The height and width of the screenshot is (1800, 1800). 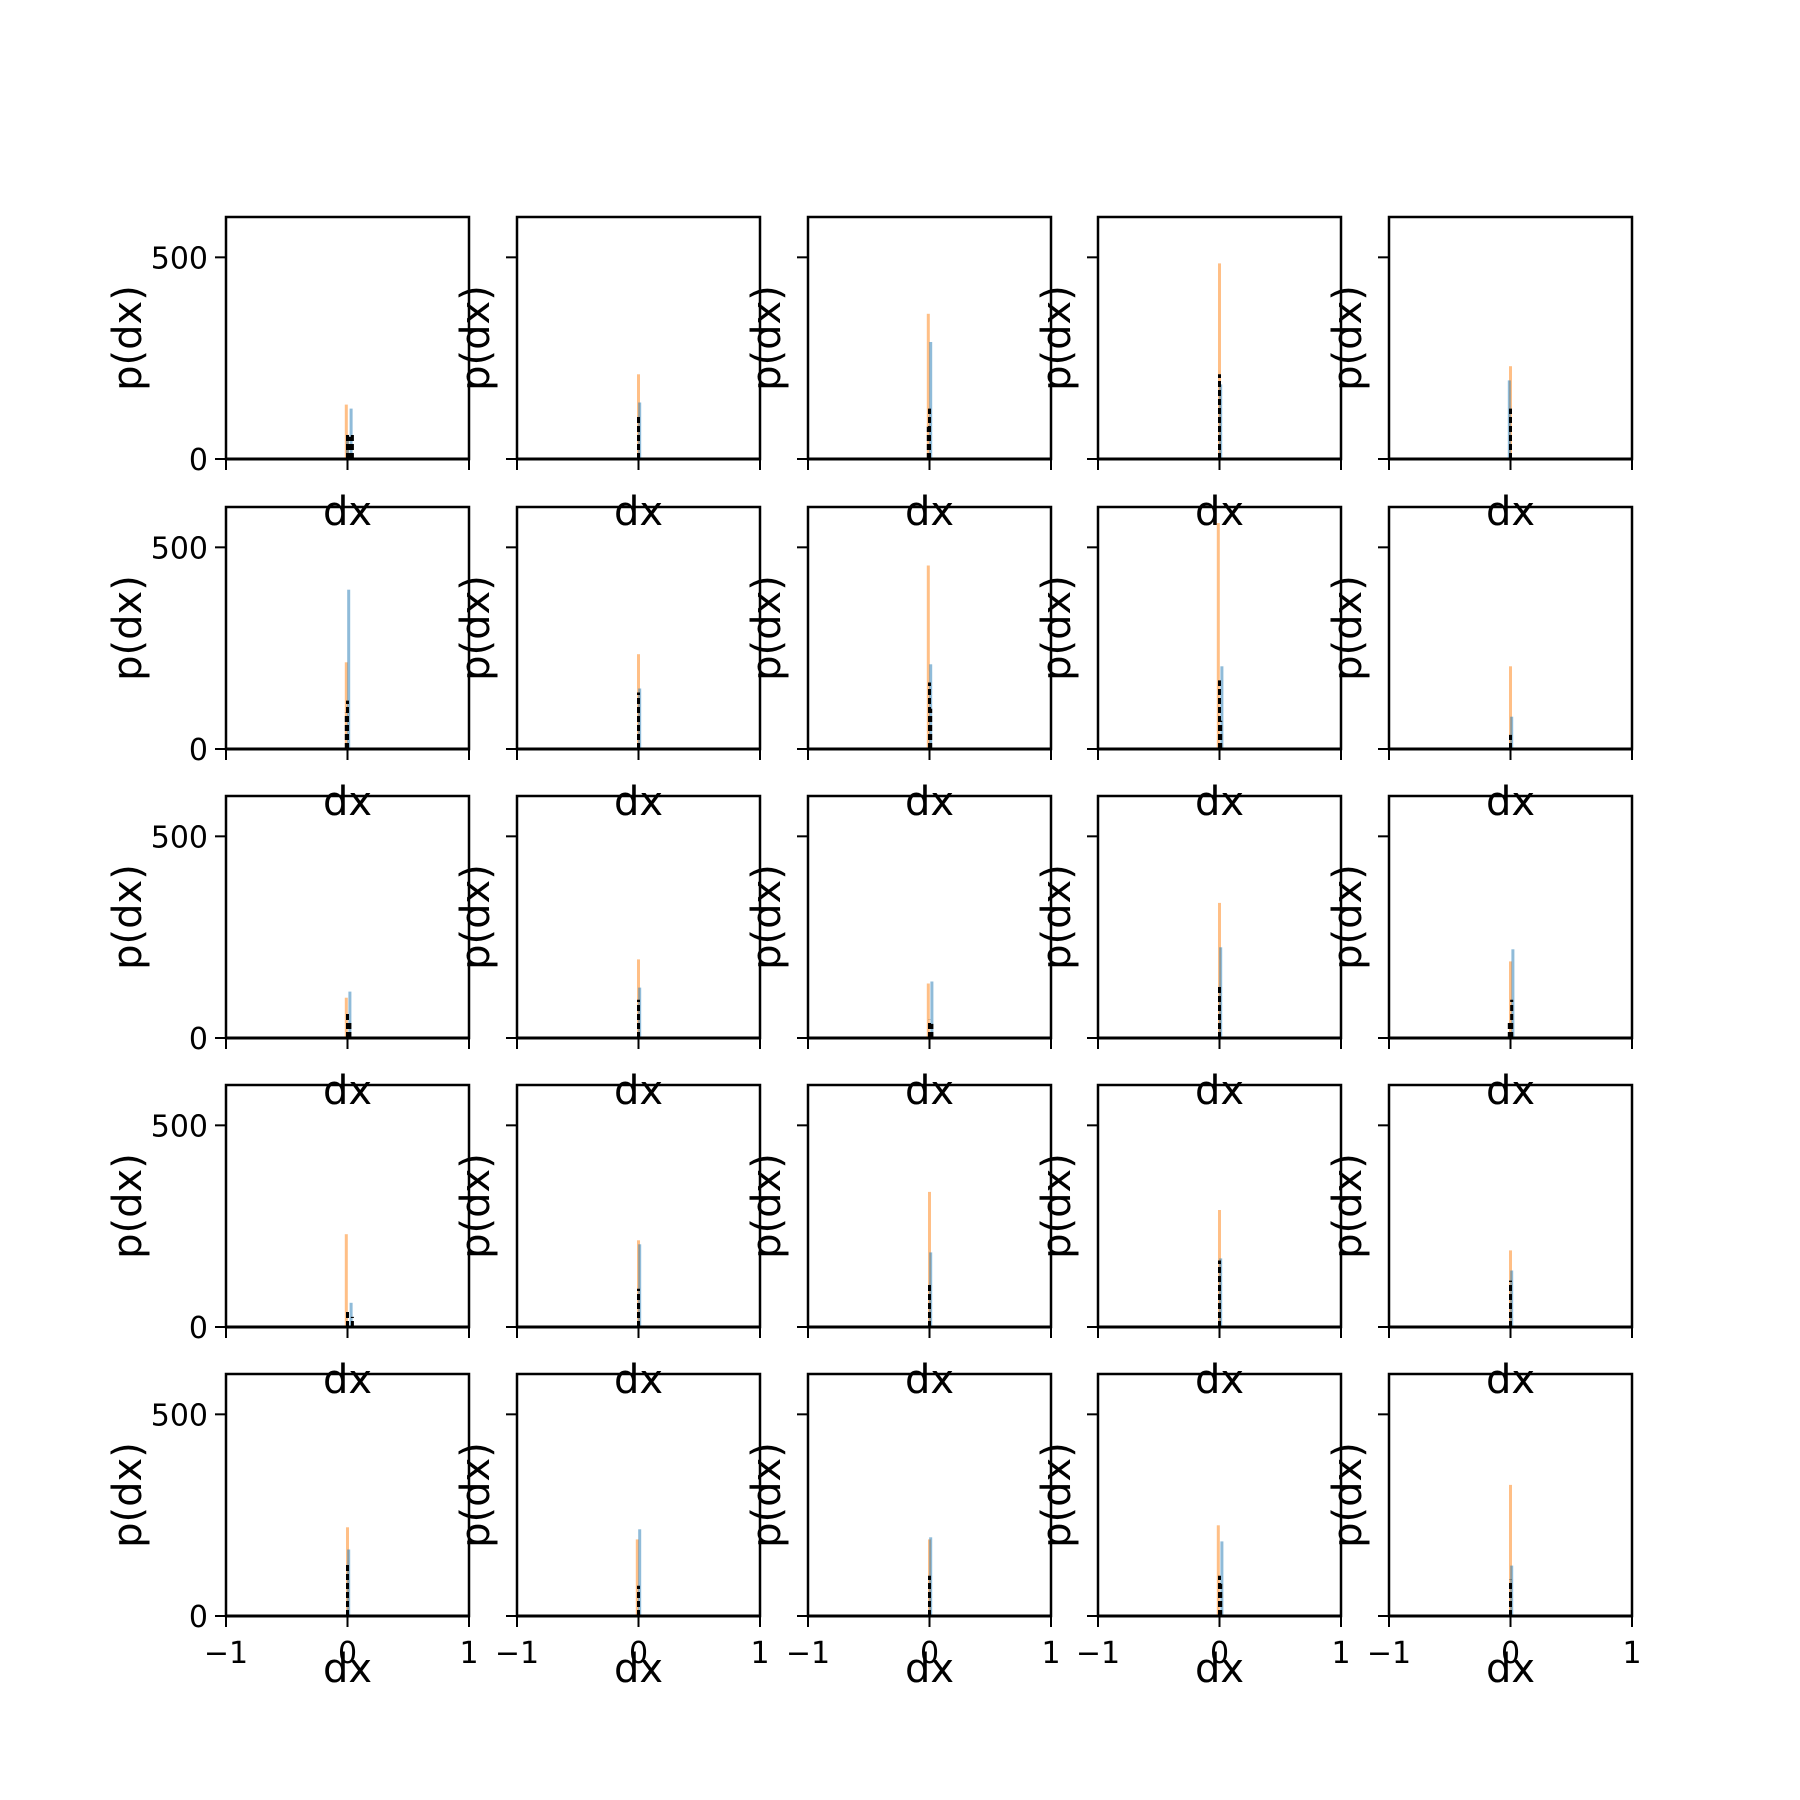 I want to click on subplot-r4-c2: −1 0 1 dx p(dx), so click(x=902, y=1532).